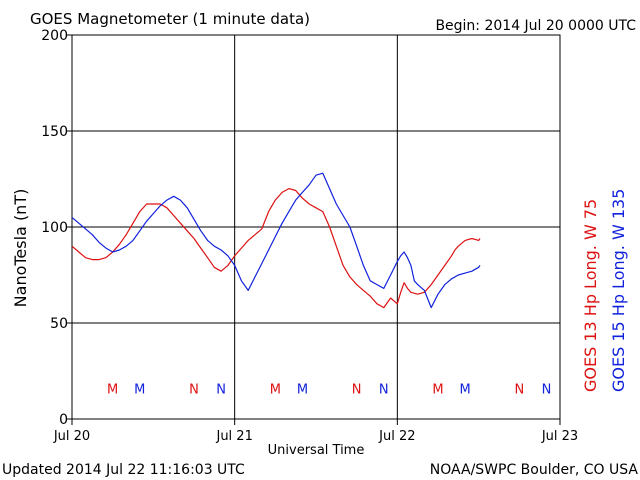 Image resolution: width=640 pixels, height=480 pixels. Describe the element at coordinates (559, 436) in the screenshot. I see `x-tick-label: Jul 23` at that location.